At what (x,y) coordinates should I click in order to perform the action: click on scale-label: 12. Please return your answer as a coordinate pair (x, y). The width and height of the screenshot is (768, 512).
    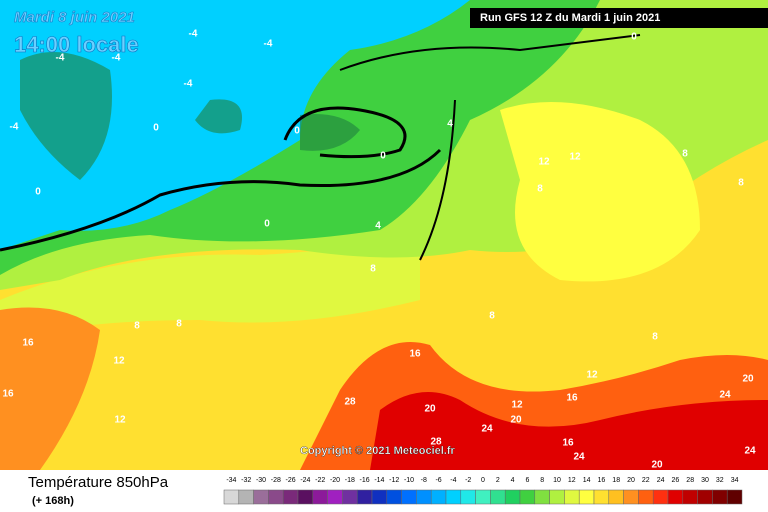
    Looking at the image, I should click on (572, 480).